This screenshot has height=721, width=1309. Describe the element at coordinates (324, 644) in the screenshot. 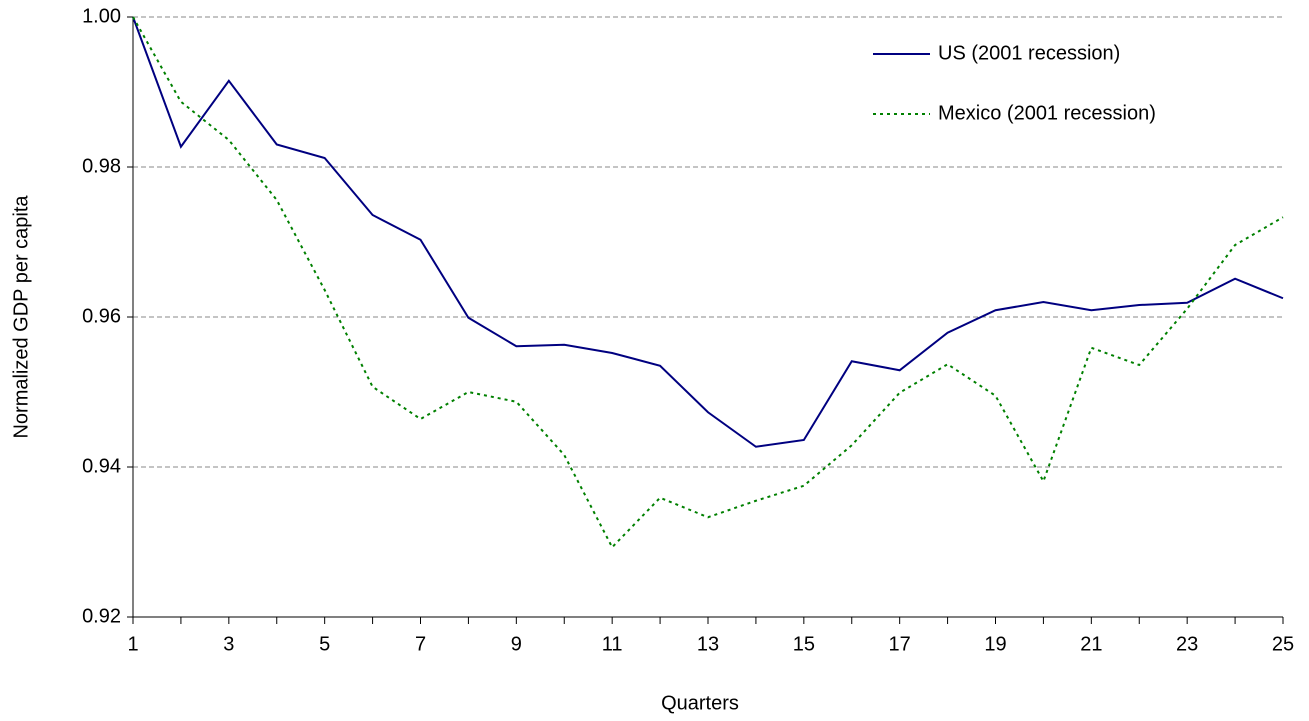

I see `x-tick-label: 5` at that location.